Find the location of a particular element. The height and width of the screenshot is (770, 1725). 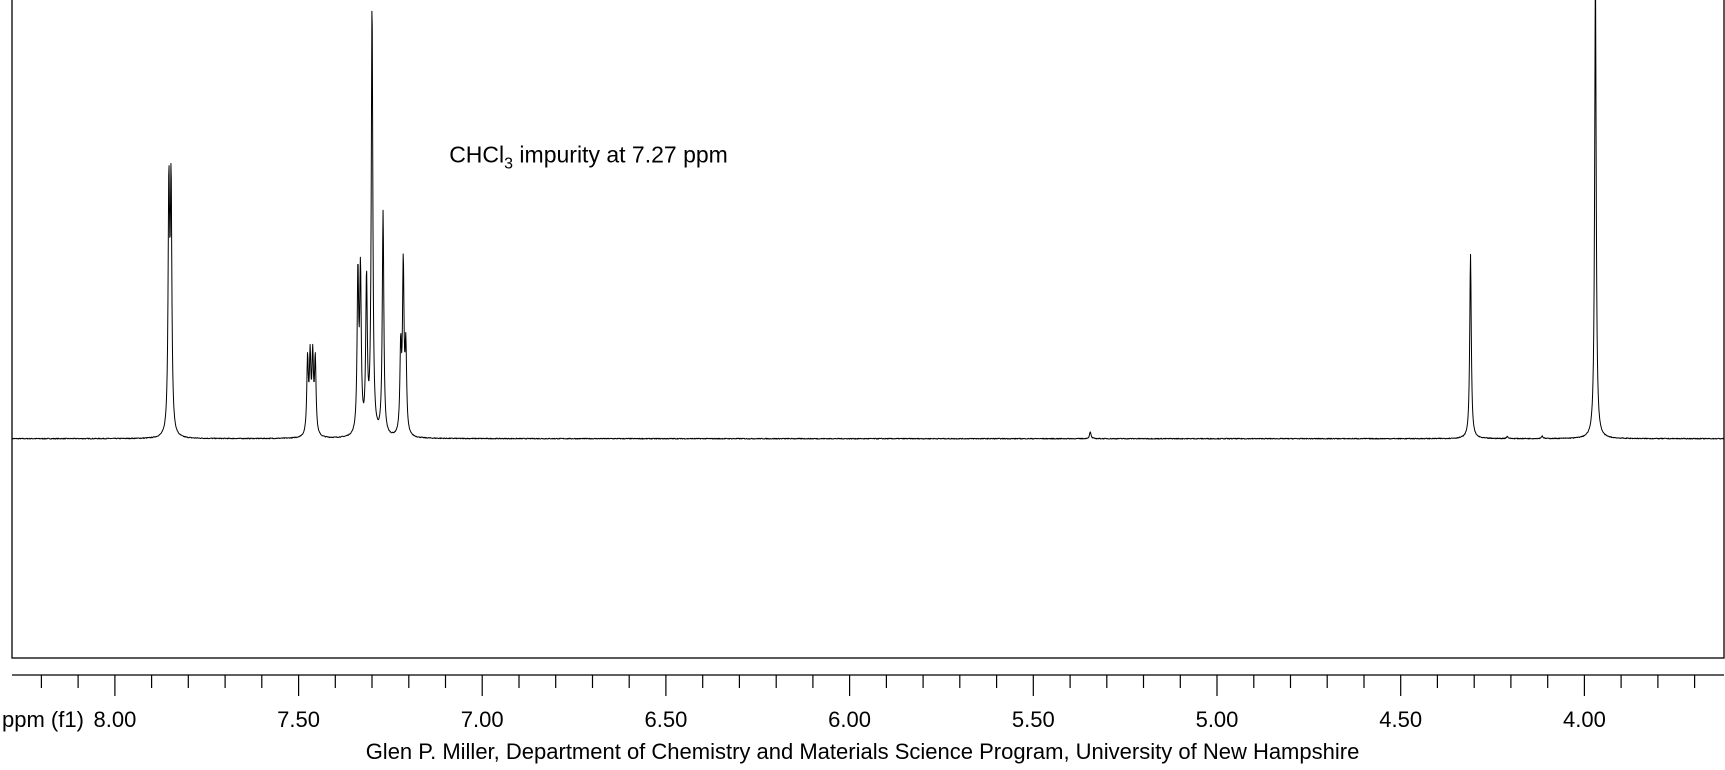

x-tick-label: 4.50 is located at coordinates (1400, 719).